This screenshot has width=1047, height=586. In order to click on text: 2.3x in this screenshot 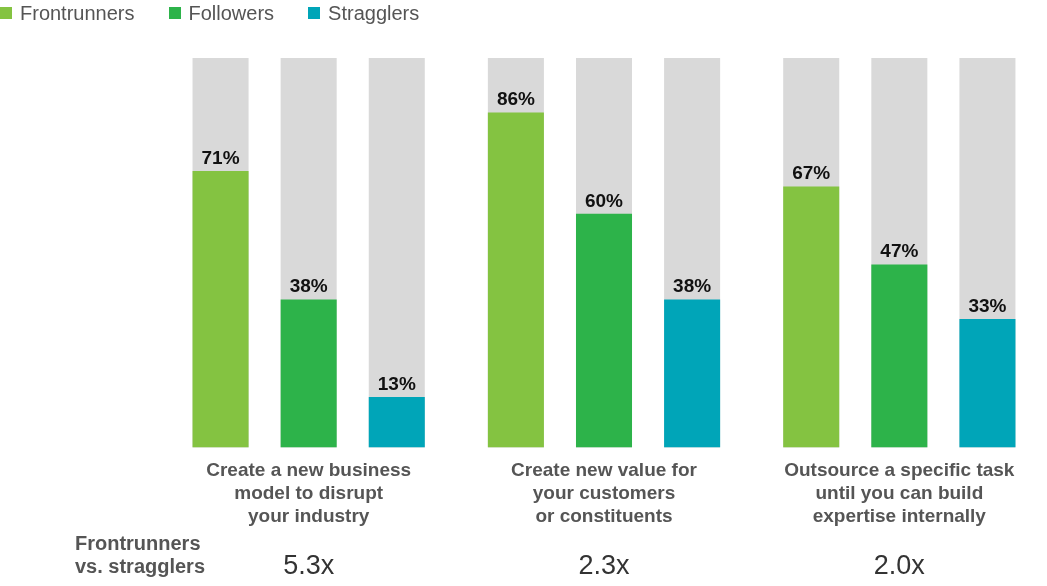, I will do `click(604, 565)`.